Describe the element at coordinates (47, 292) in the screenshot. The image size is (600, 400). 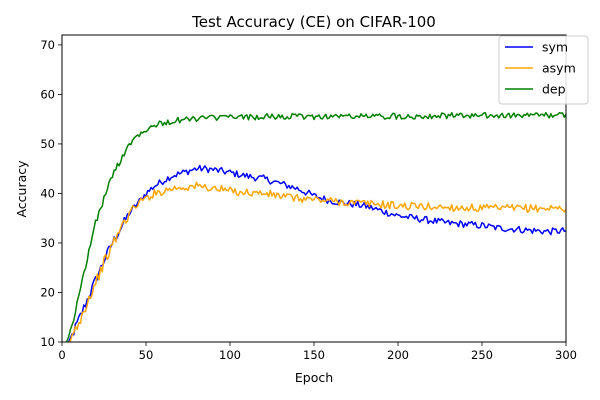
I see `y-tick-label: 20` at that location.